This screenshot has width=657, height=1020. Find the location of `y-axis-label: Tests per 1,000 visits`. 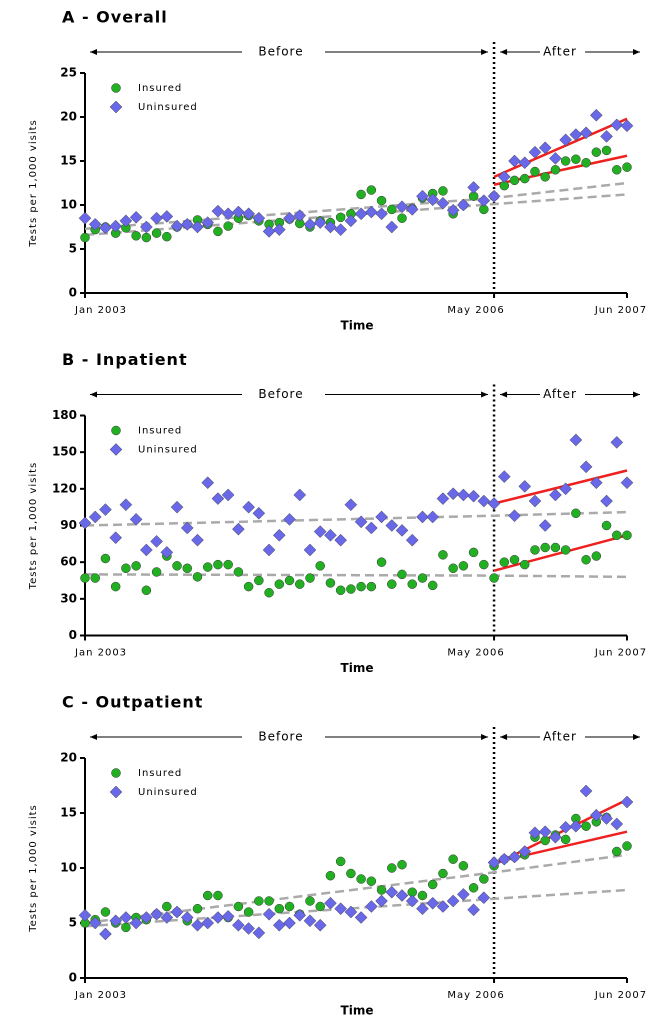

y-axis-label: Tests per 1,000 visits is located at coordinates (33, 868).